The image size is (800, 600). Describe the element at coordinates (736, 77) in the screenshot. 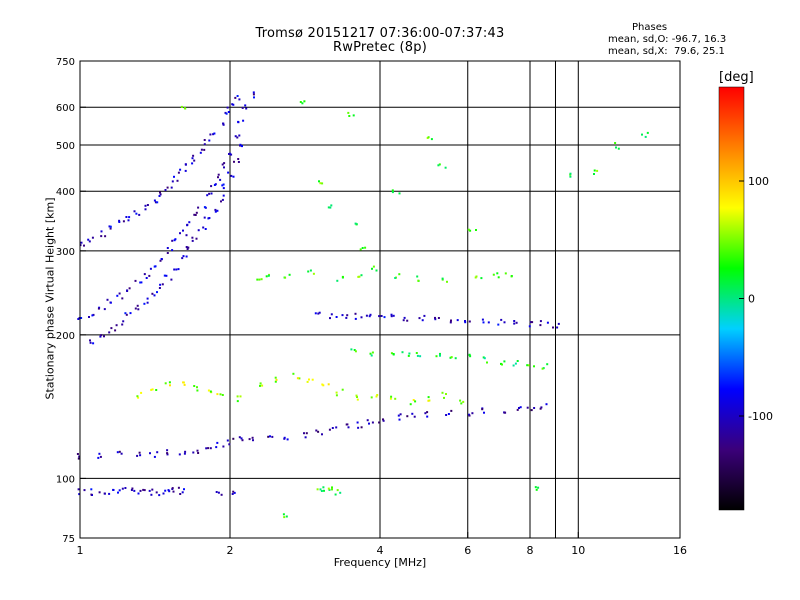

I see `colorbar-unit-label: [deg]` at that location.